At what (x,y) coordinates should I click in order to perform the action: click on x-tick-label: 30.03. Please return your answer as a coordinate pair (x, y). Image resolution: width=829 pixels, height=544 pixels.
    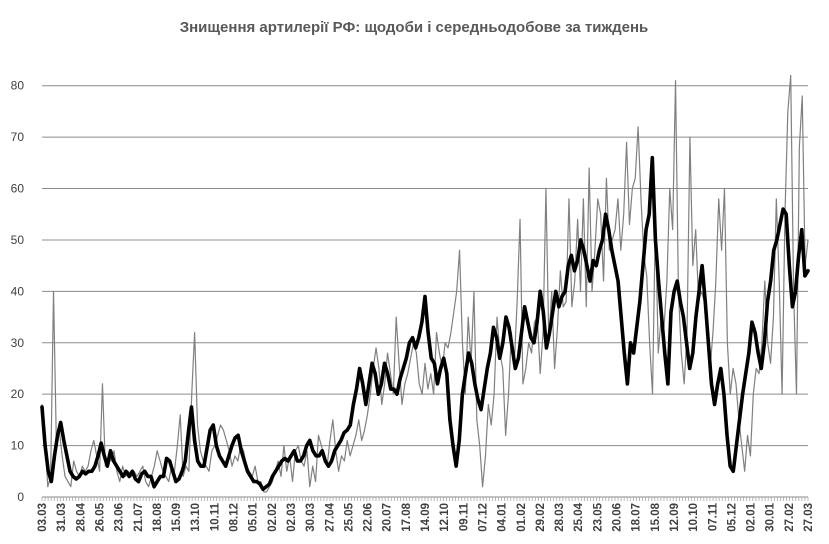
    Looking at the image, I should click on (311, 517).